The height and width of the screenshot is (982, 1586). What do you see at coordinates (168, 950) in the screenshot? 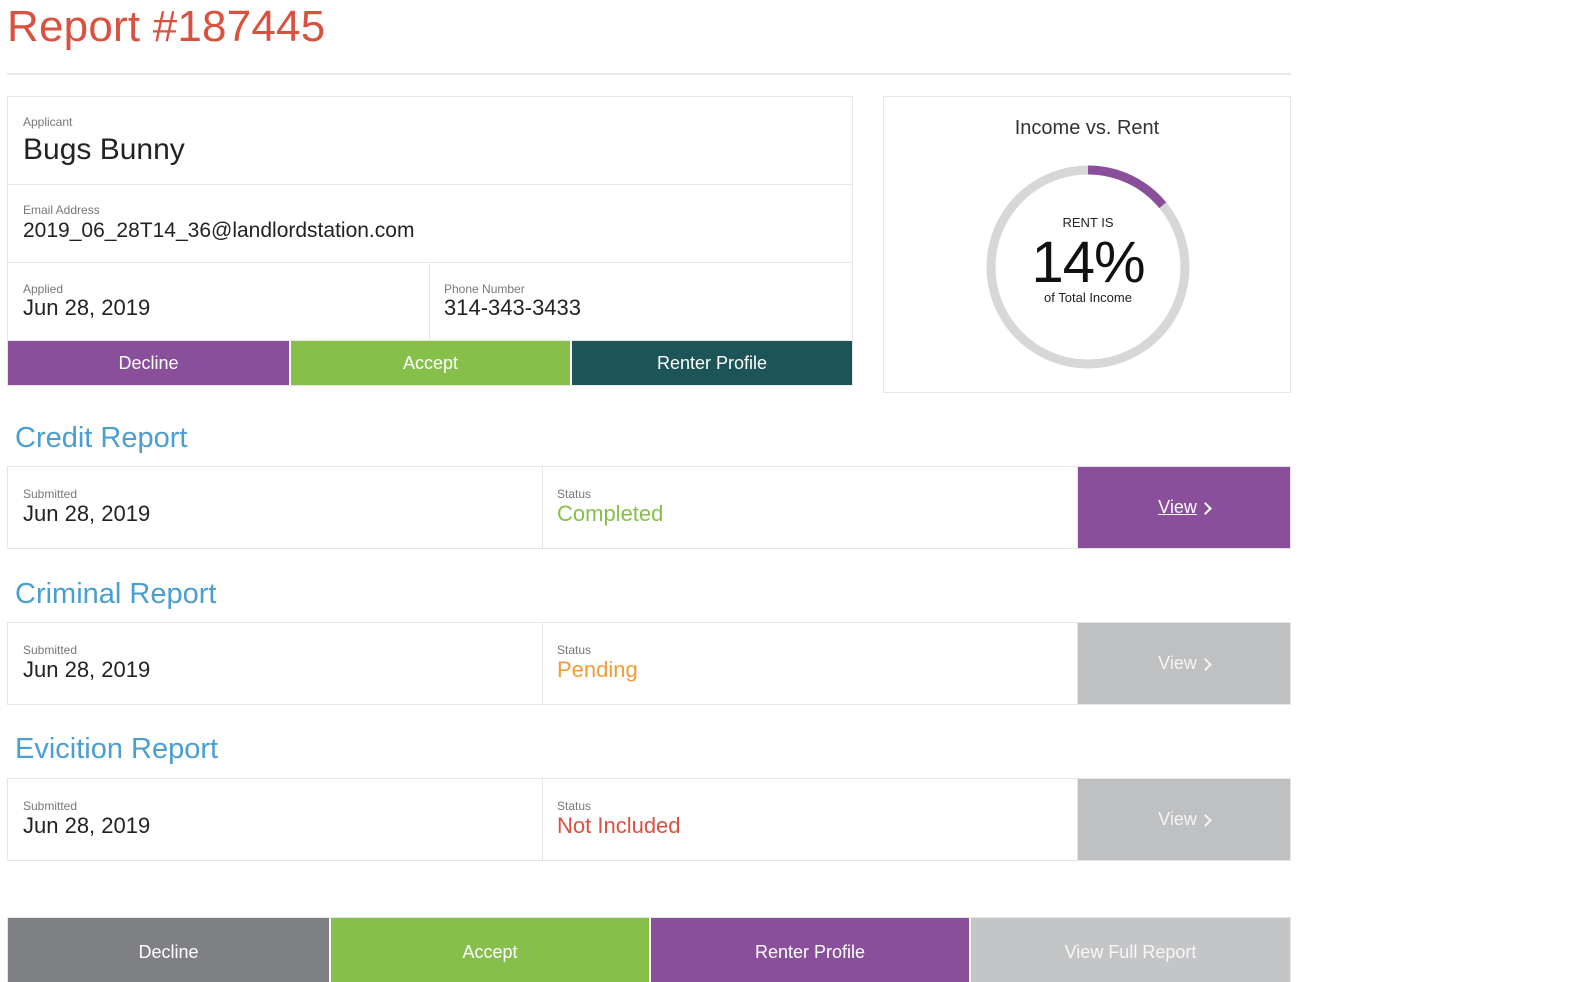
I see `bottom-decline-button: Decline` at bounding box center [168, 950].